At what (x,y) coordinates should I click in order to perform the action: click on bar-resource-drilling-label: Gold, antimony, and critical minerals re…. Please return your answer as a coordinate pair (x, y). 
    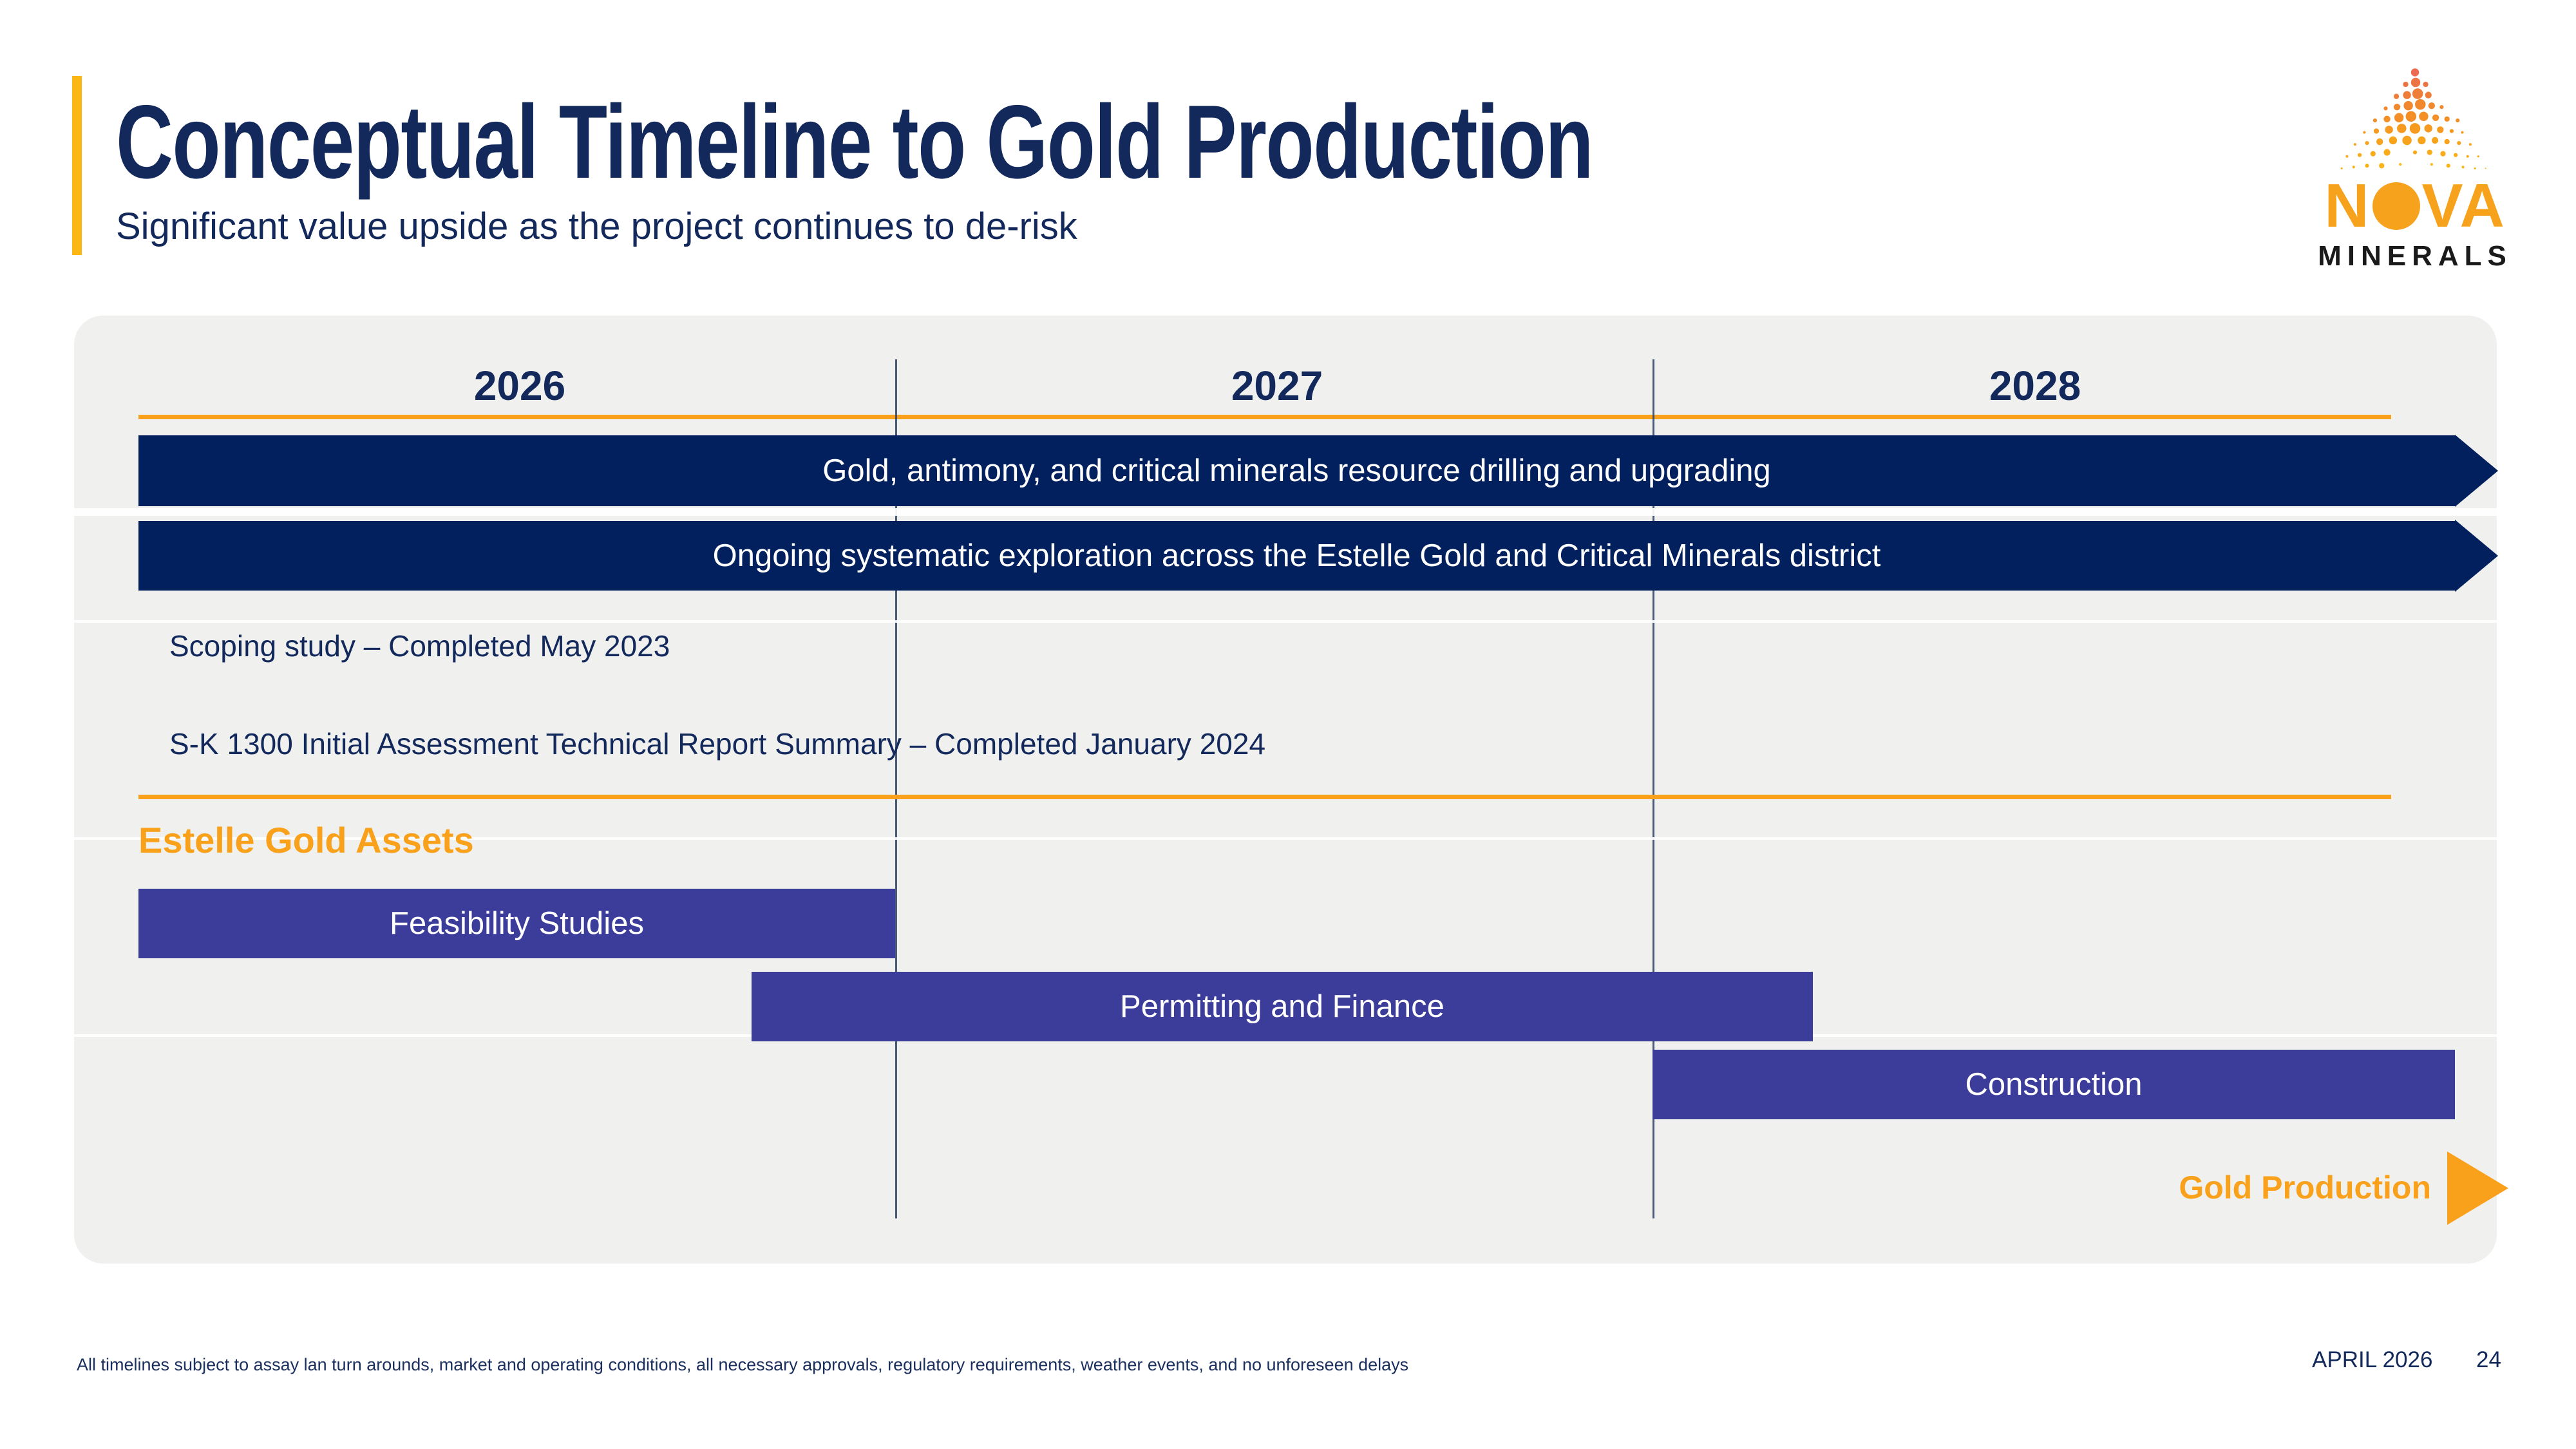
    Looking at the image, I should click on (1296, 470).